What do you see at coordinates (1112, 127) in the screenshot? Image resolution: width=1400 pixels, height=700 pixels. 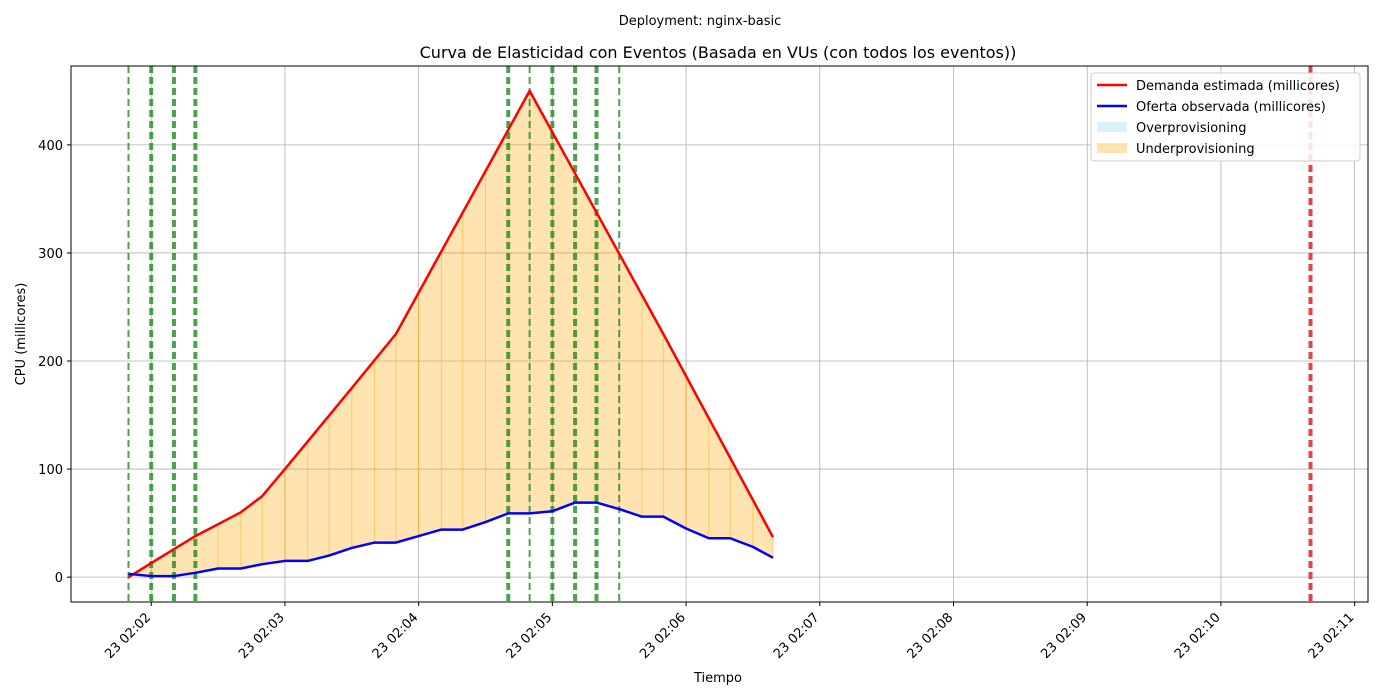 I see `legend-swatch-over` at bounding box center [1112, 127].